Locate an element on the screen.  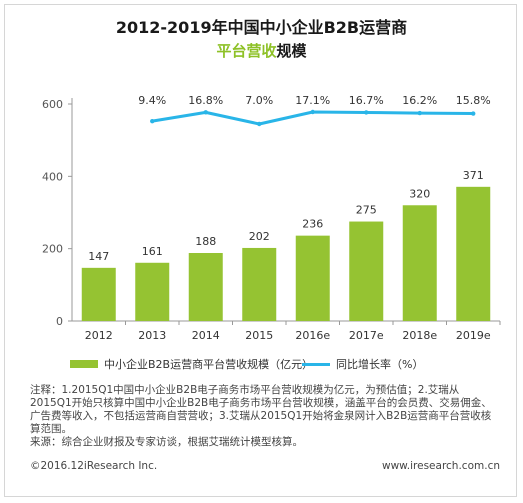
y-tick-label: 0 is located at coordinates (59, 321).